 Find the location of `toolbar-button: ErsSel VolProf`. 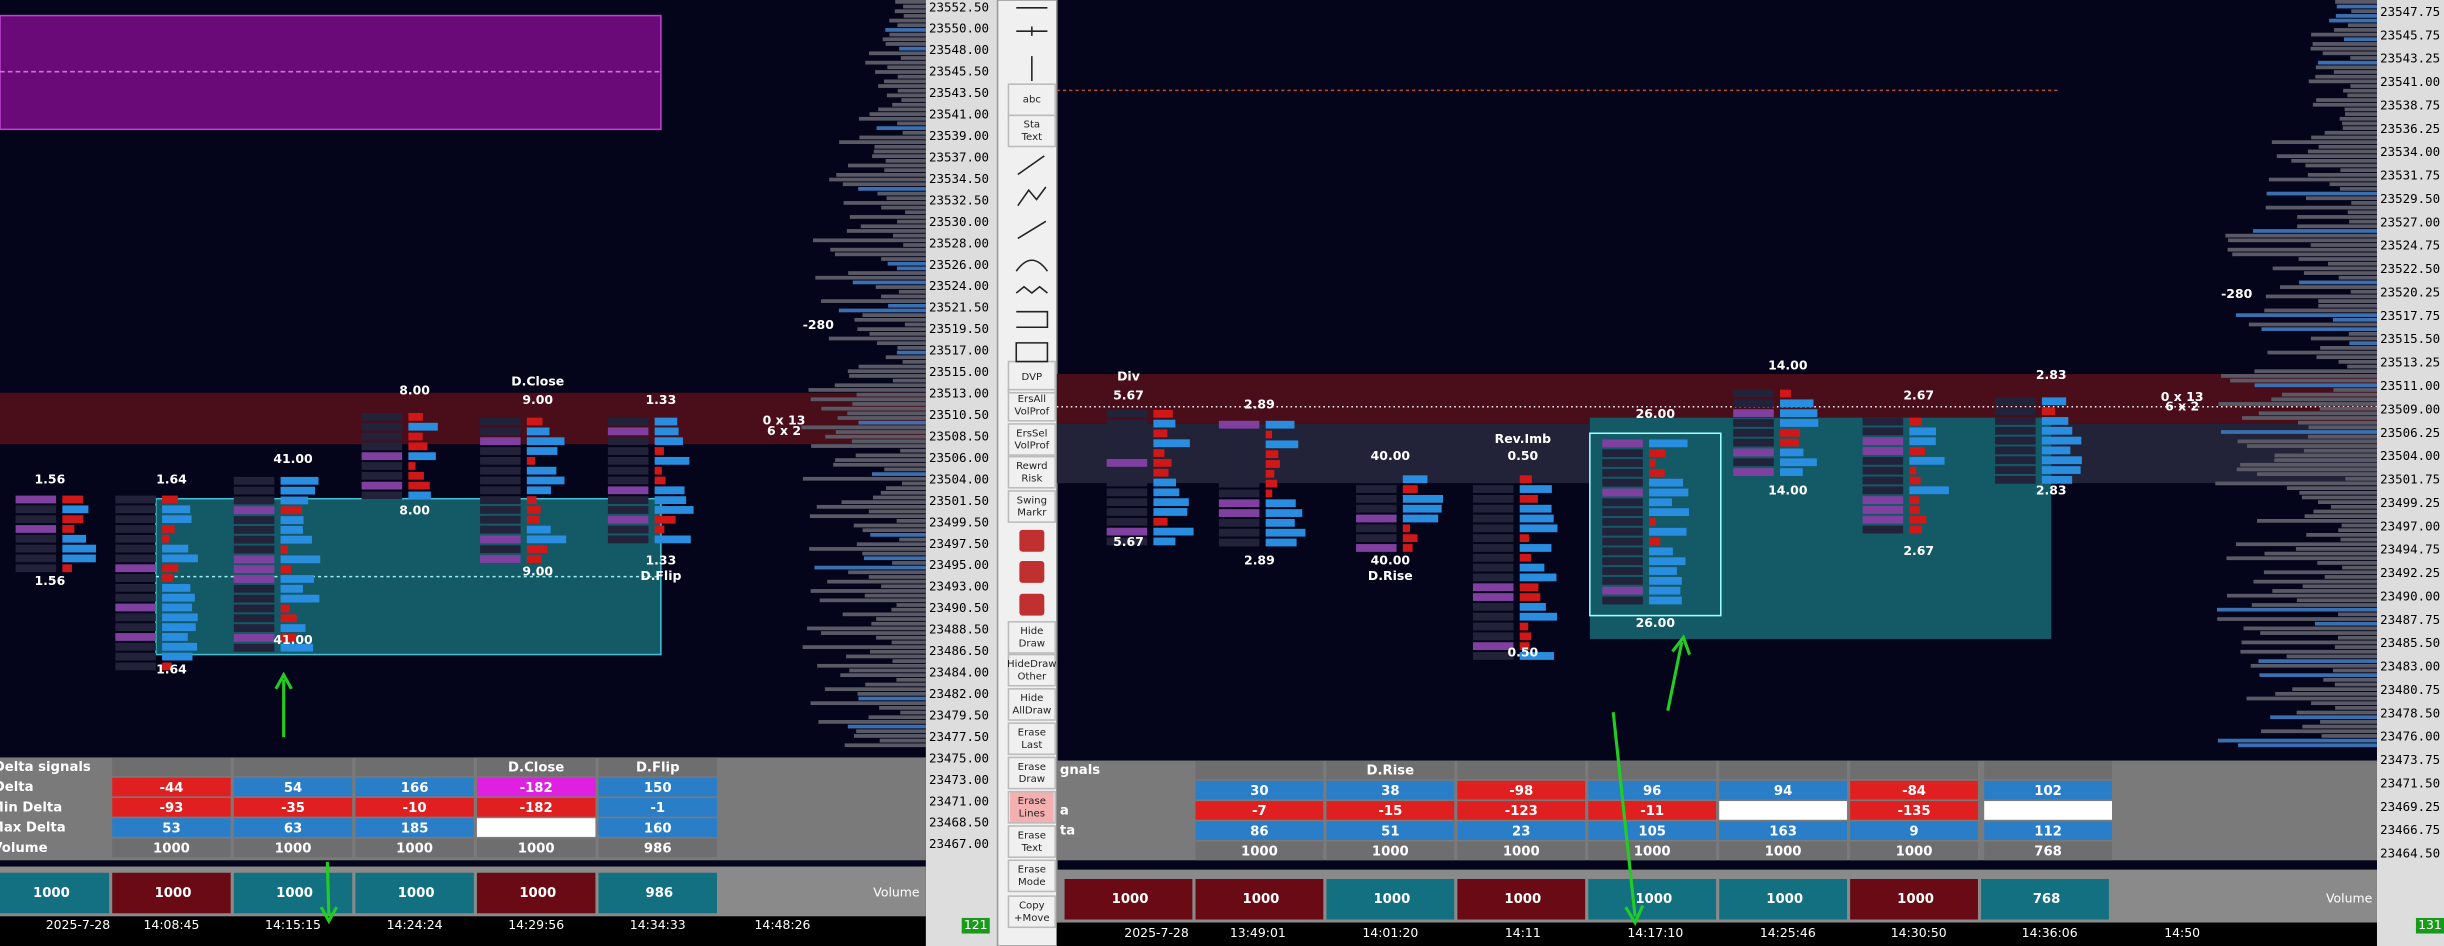

toolbar-button: ErsSel VolProf is located at coordinates (1031, 439).